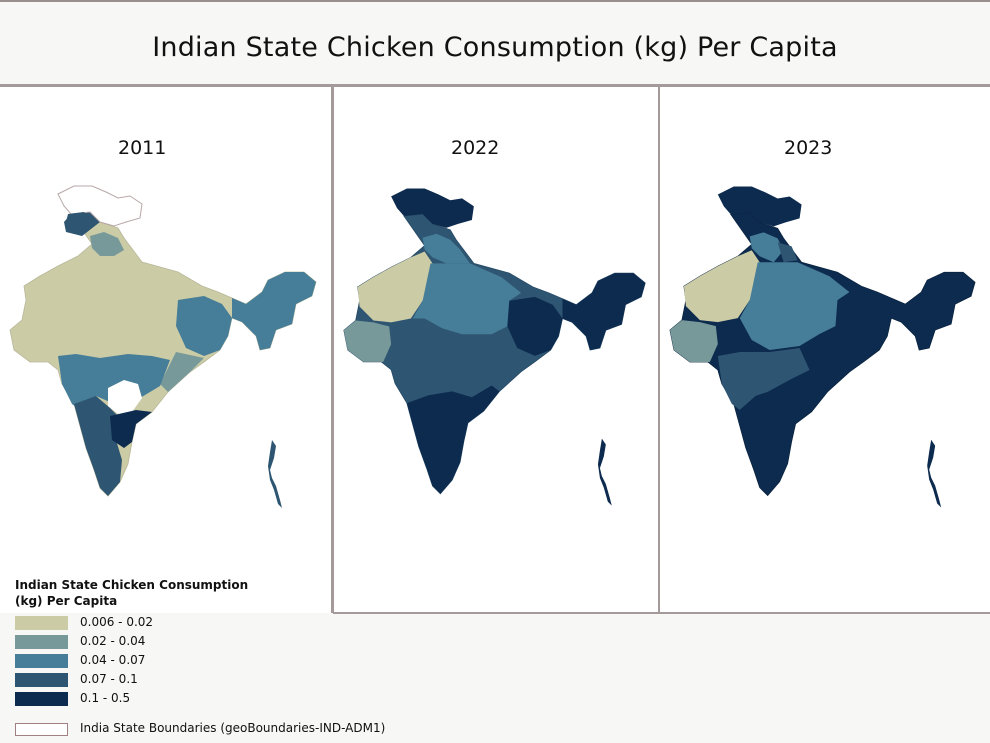 Image resolution: width=990 pixels, height=743 pixels. Describe the element at coordinates (105, 698) in the screenshot. I see `legend-label: 0.1 - 0.5` at that location.